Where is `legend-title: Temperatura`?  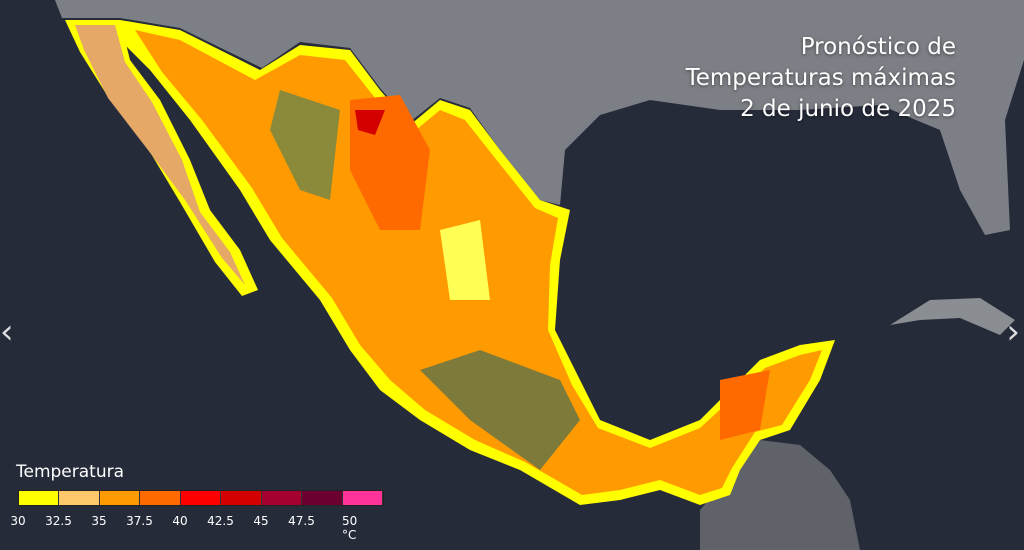
legend-title: Temperatura is located at coordinates (70, 472).